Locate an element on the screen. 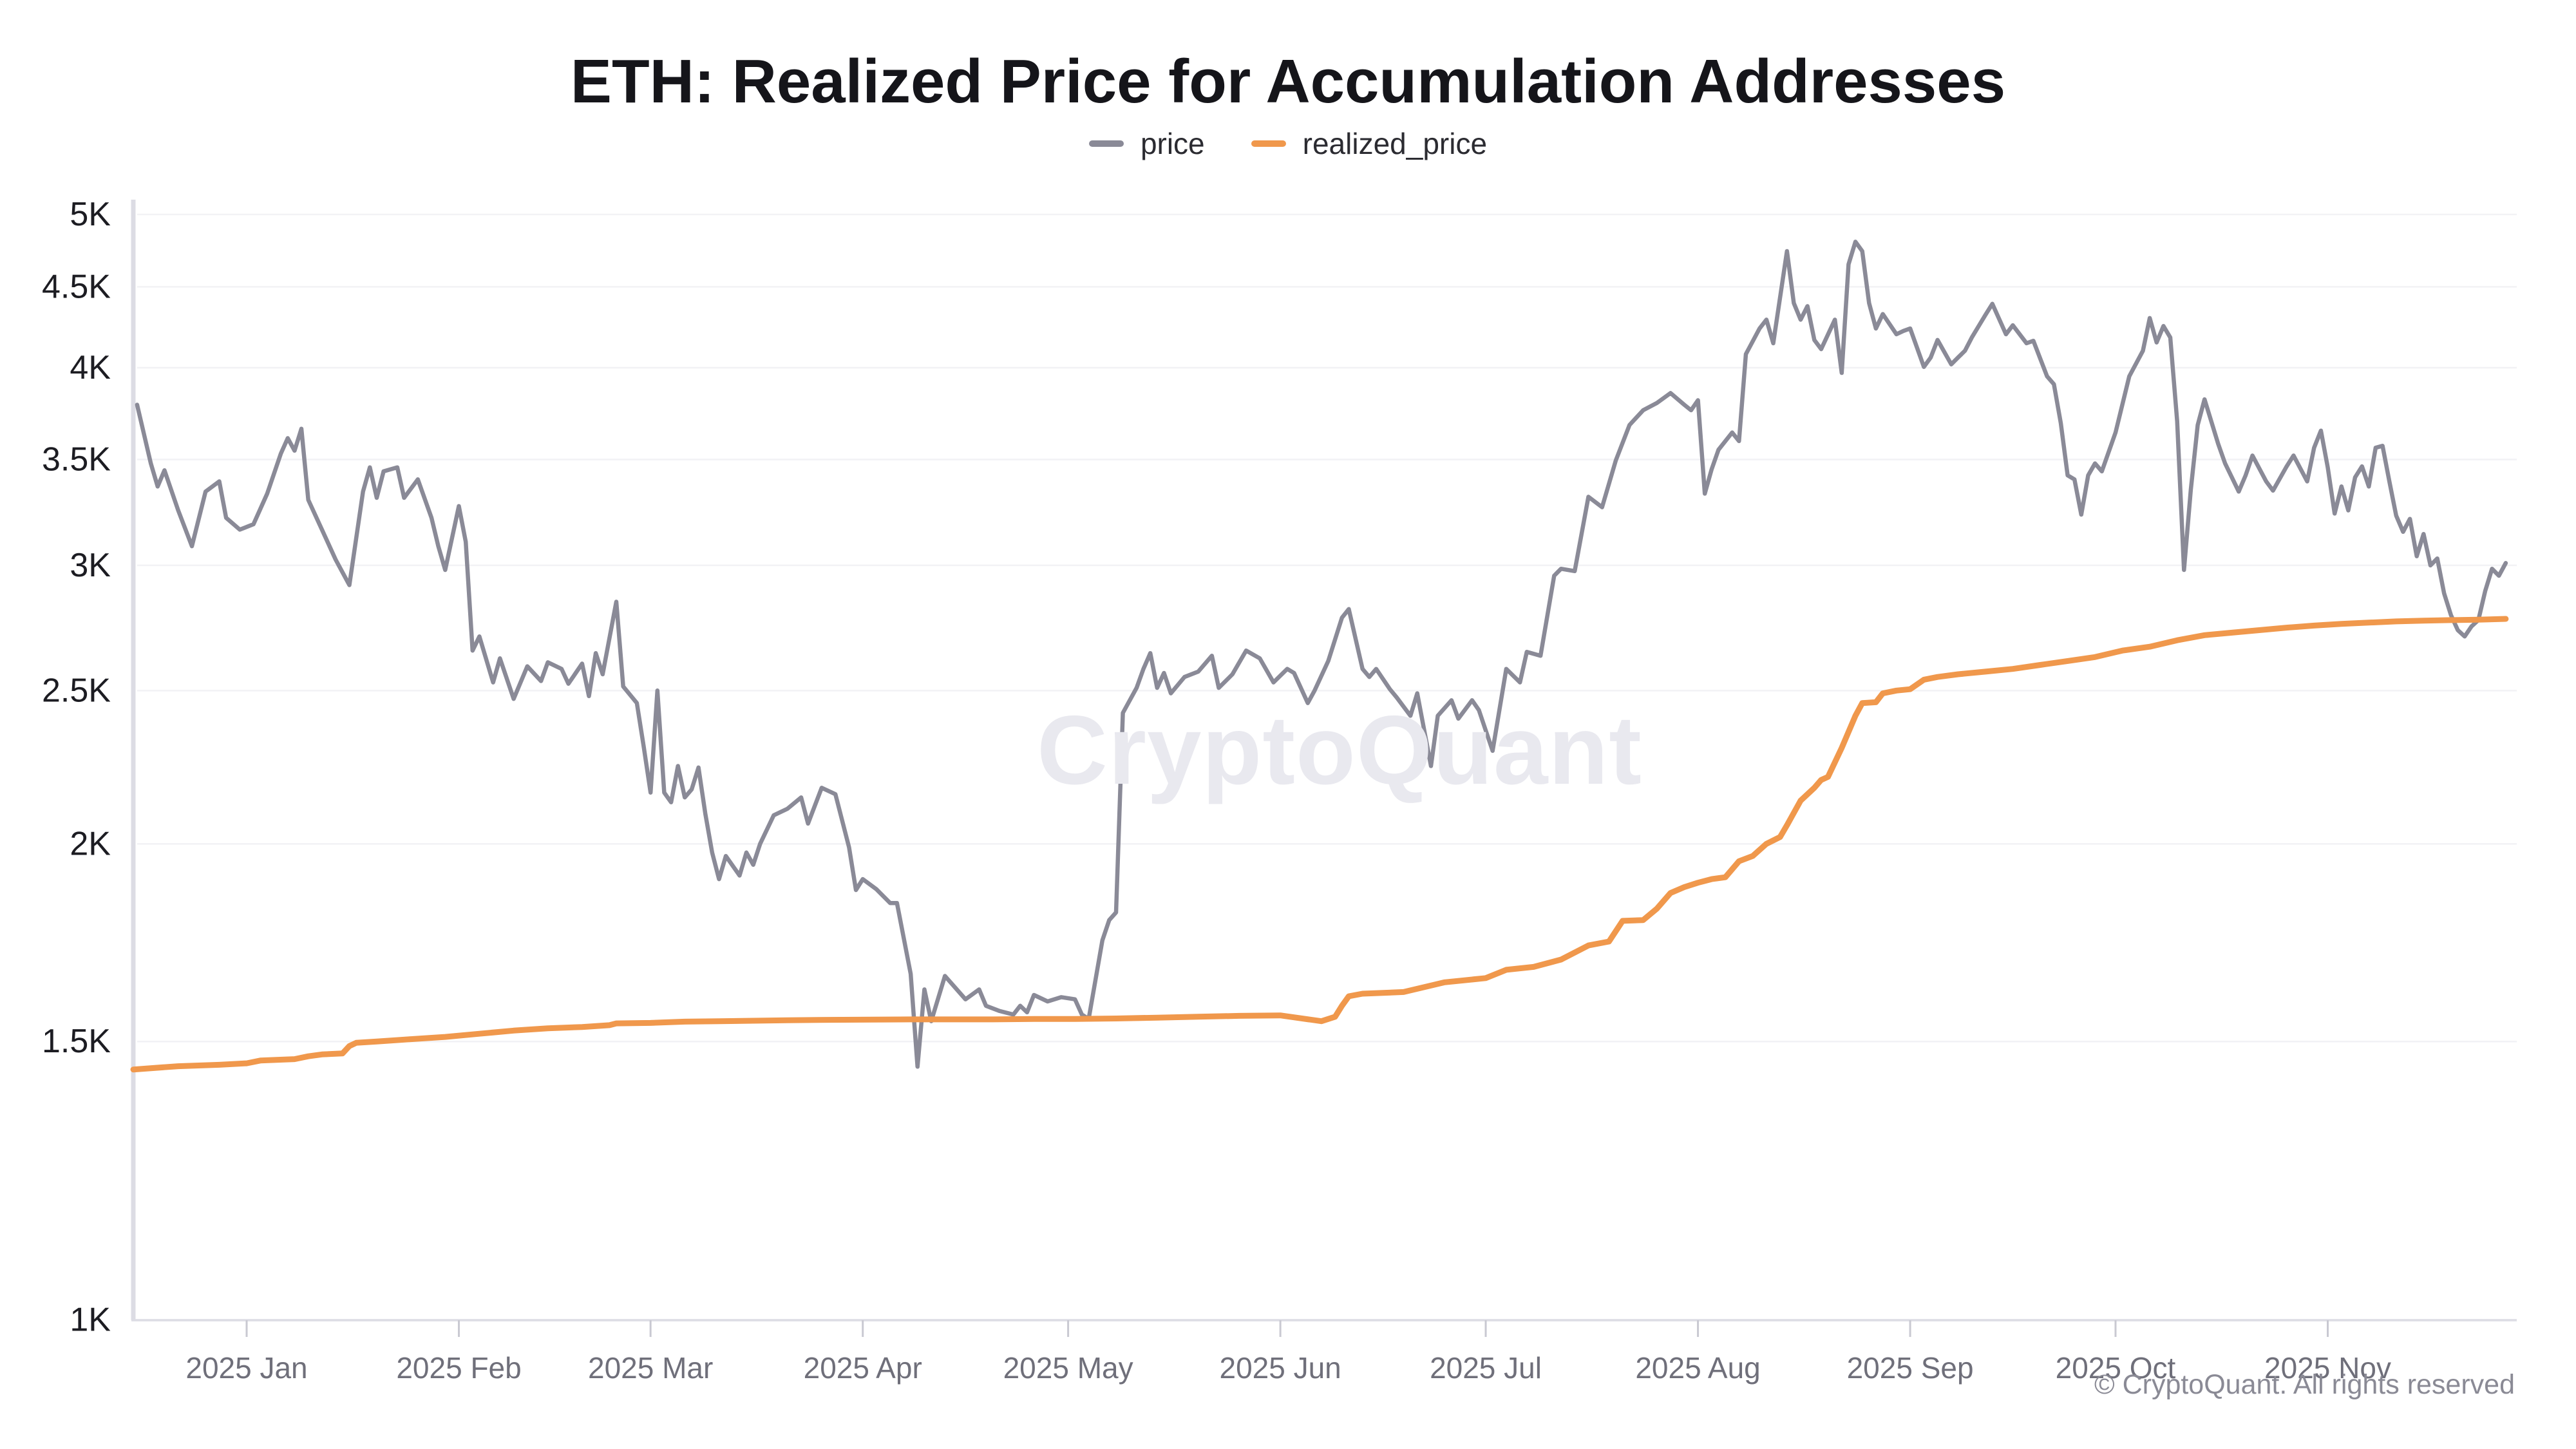  y-axis-label-1K: 1K is located at coordinates (91, 1320).